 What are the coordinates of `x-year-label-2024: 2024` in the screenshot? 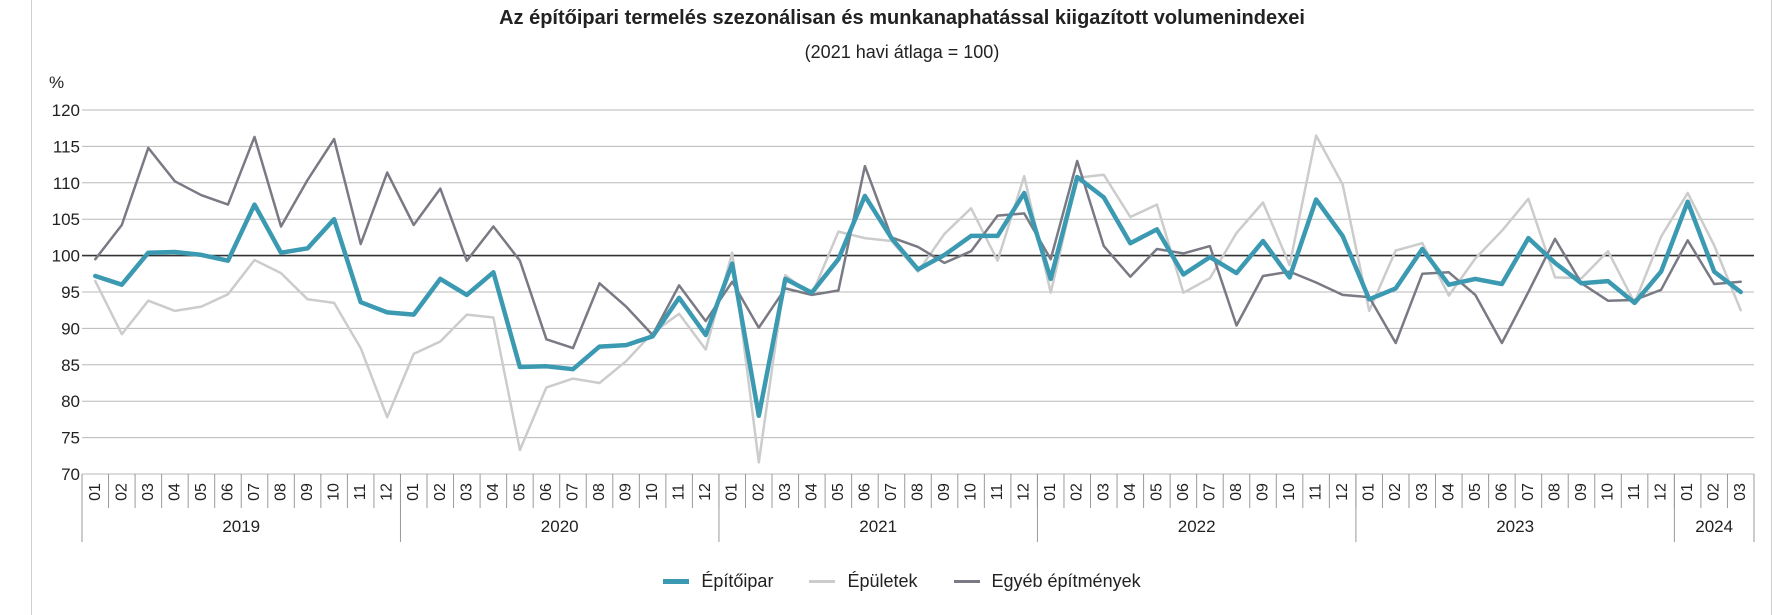 It's located at (1714, 526).